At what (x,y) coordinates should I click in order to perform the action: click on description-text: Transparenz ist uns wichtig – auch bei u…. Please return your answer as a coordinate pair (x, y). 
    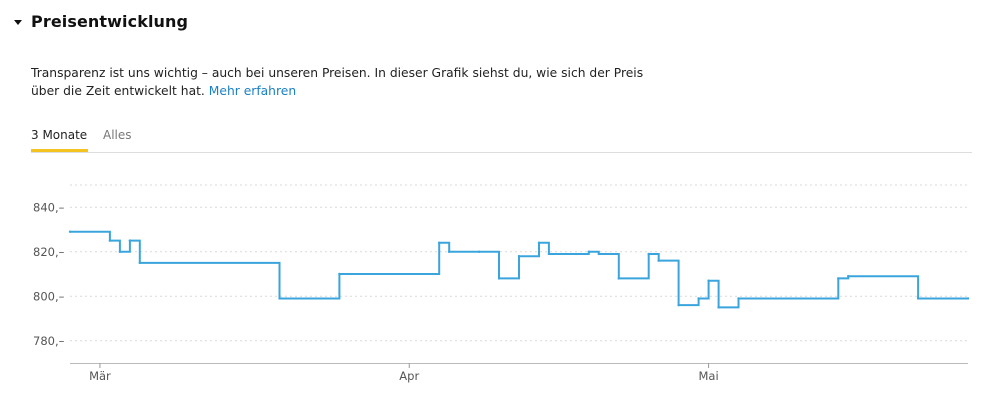
    Looking at the image, I should click on (337, 82).